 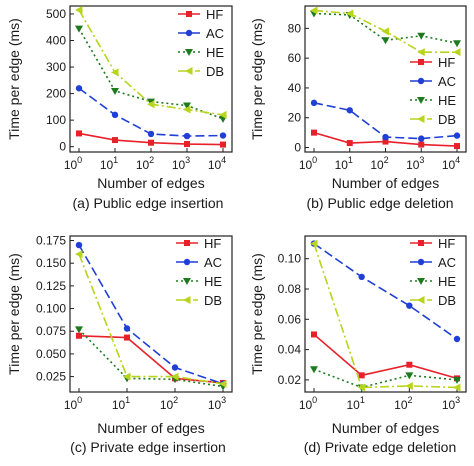 What do you see at coordinates (217, 163) in the screenshot?
I see `x-tick-label: 10⁴` at bounding box center [217, 163].